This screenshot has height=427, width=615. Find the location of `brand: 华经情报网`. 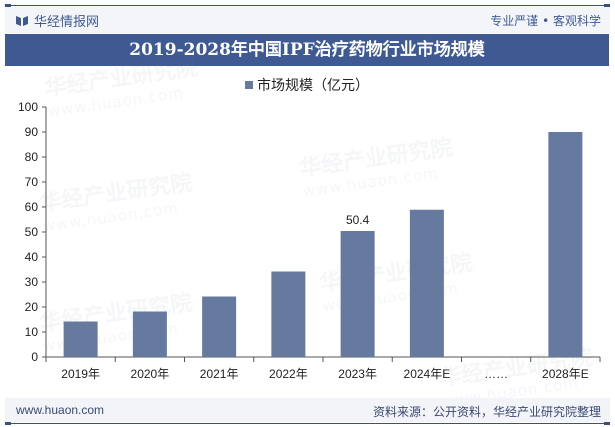

brand: 华经情报网 is located at coordinates (57, 20).